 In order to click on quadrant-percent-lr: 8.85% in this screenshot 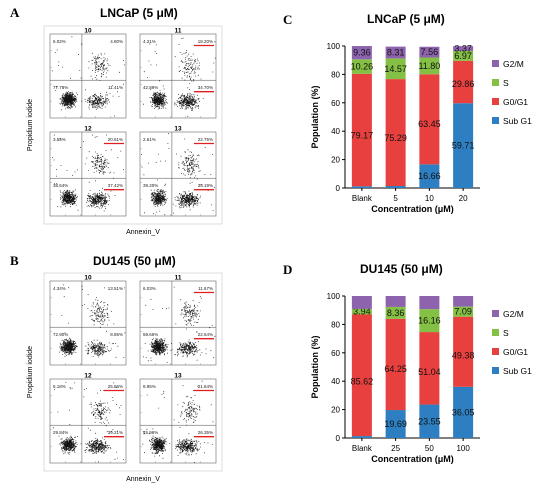, I will do `click(116, 334)`.